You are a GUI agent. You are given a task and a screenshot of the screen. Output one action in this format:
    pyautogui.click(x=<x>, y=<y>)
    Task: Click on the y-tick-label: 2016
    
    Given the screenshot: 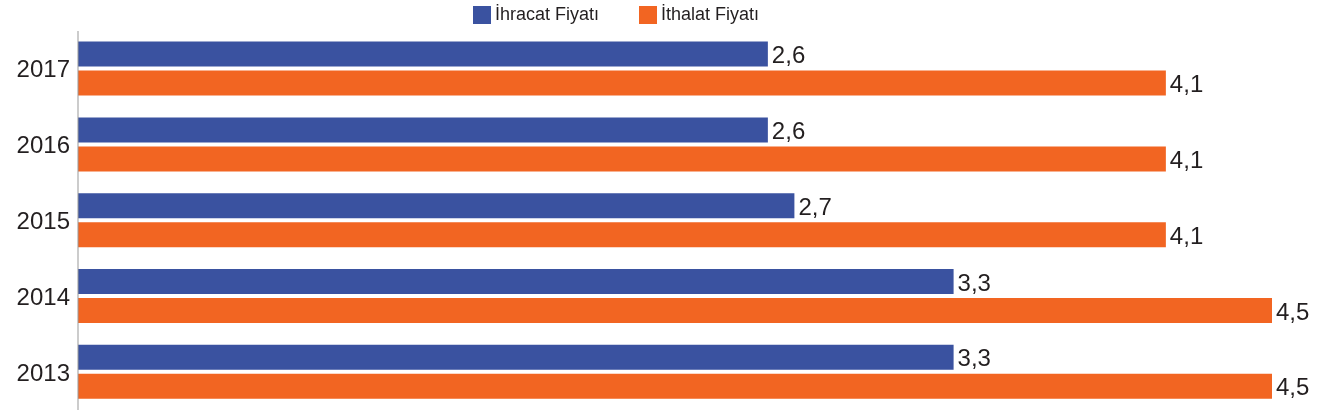 What is the action you would take?
    pyautogui.click(x=43, y=145)
    